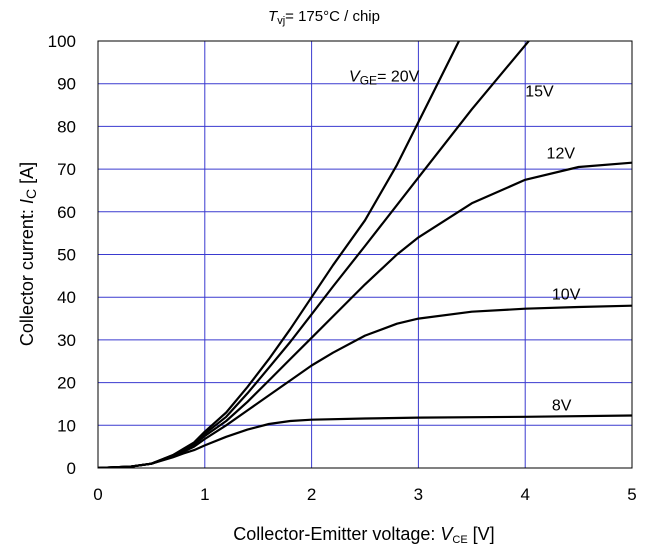  What do you see at coordinates (97, 494) in the screenshot?
I see `x-tick-label: 0` at bounding box center [97, 494].